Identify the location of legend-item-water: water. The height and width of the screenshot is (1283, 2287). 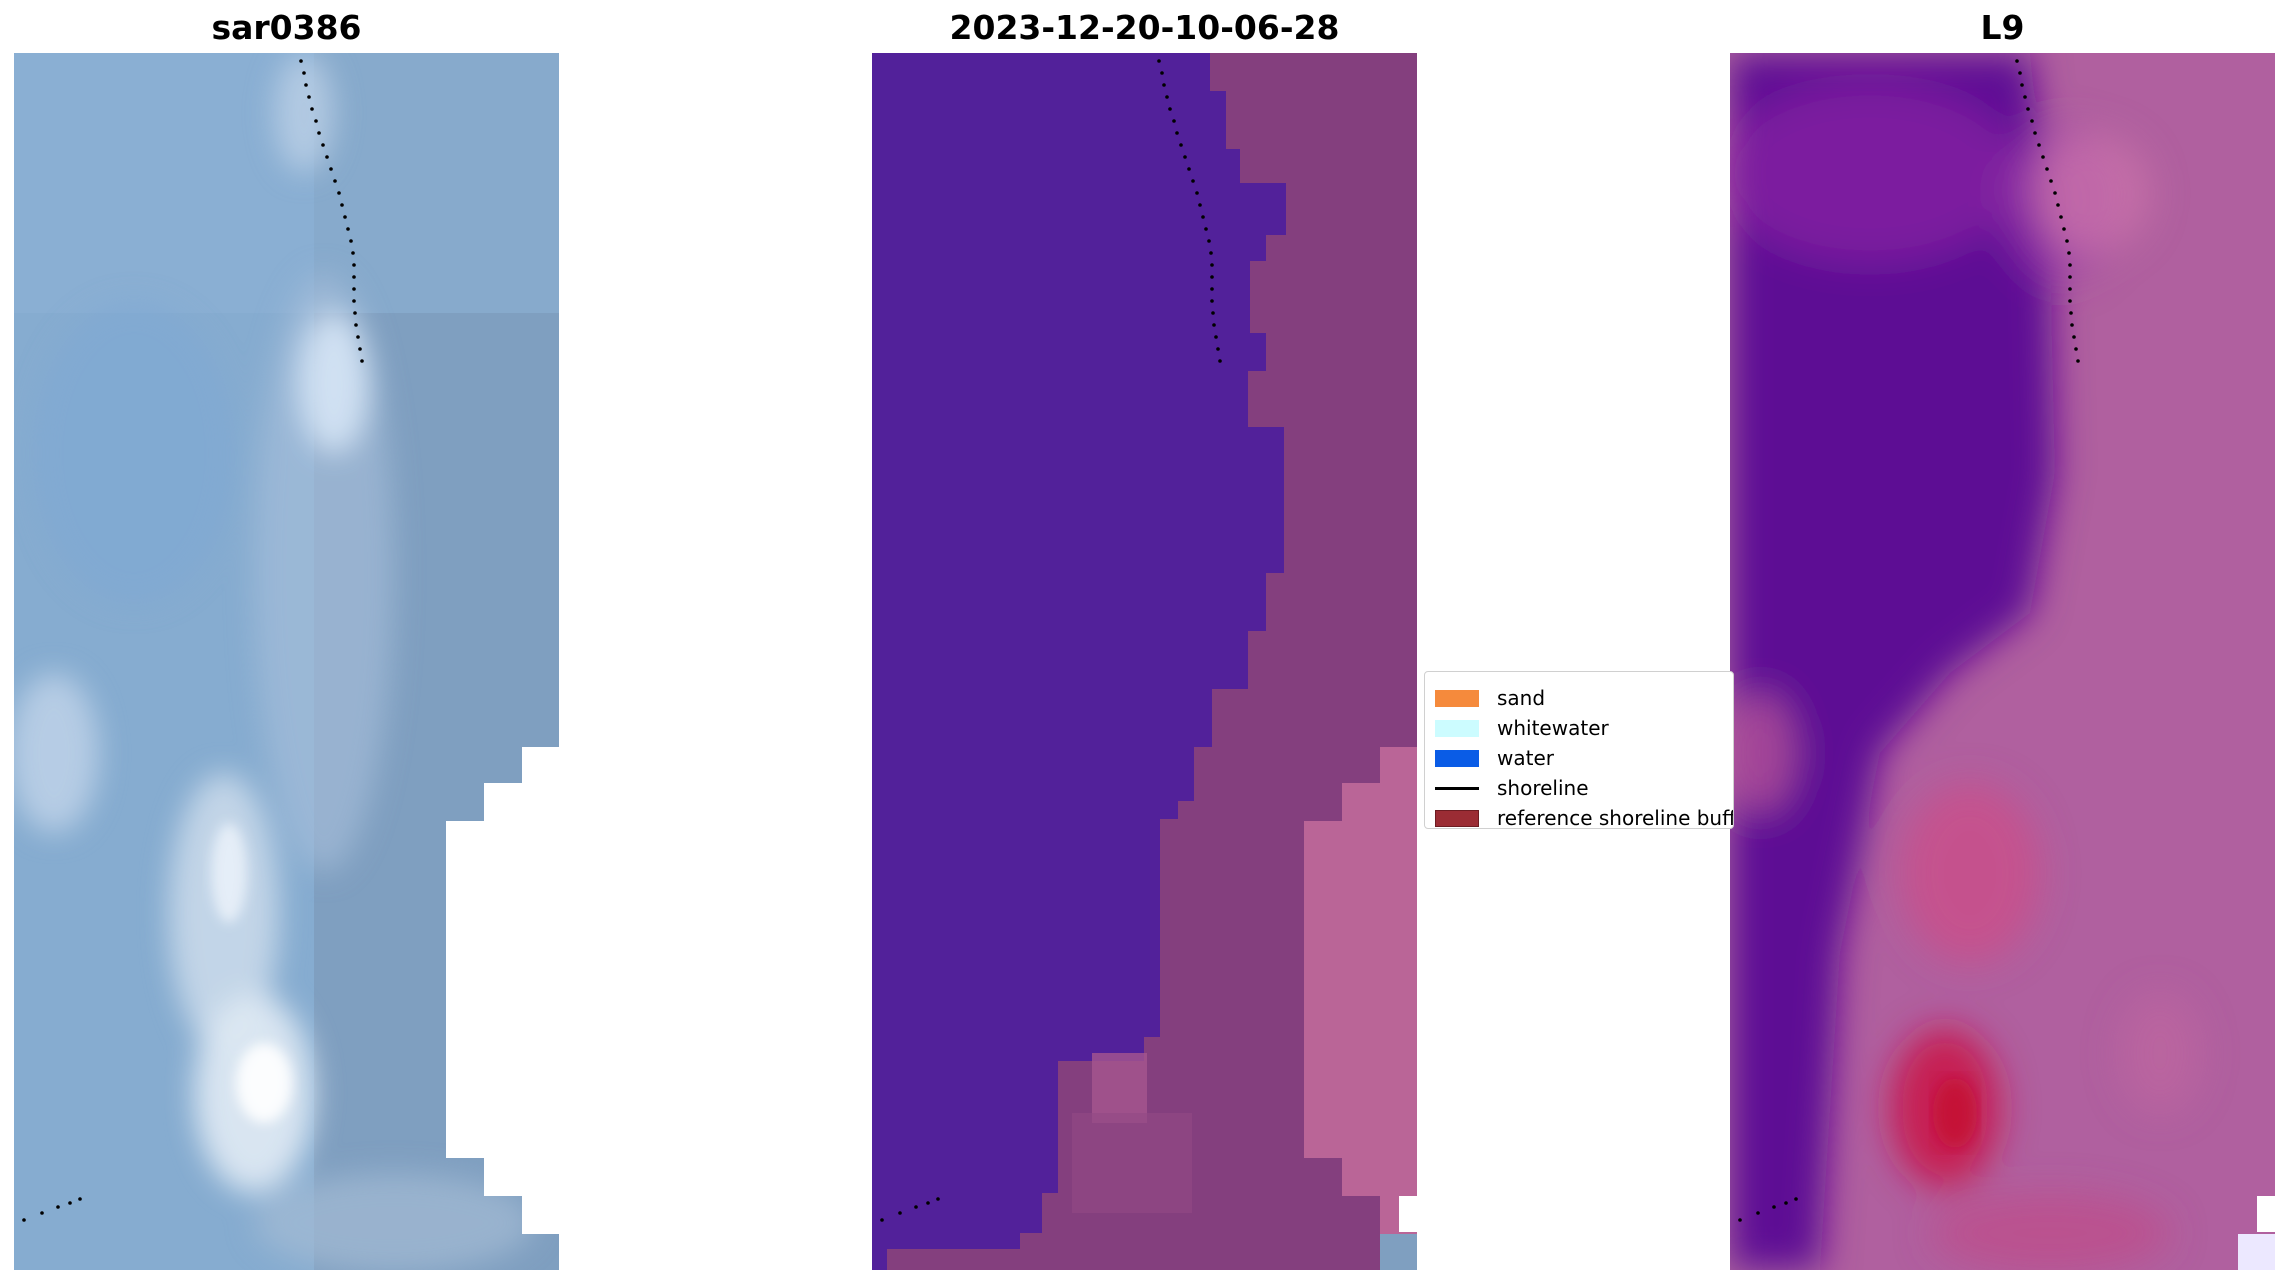
(1494, 758).